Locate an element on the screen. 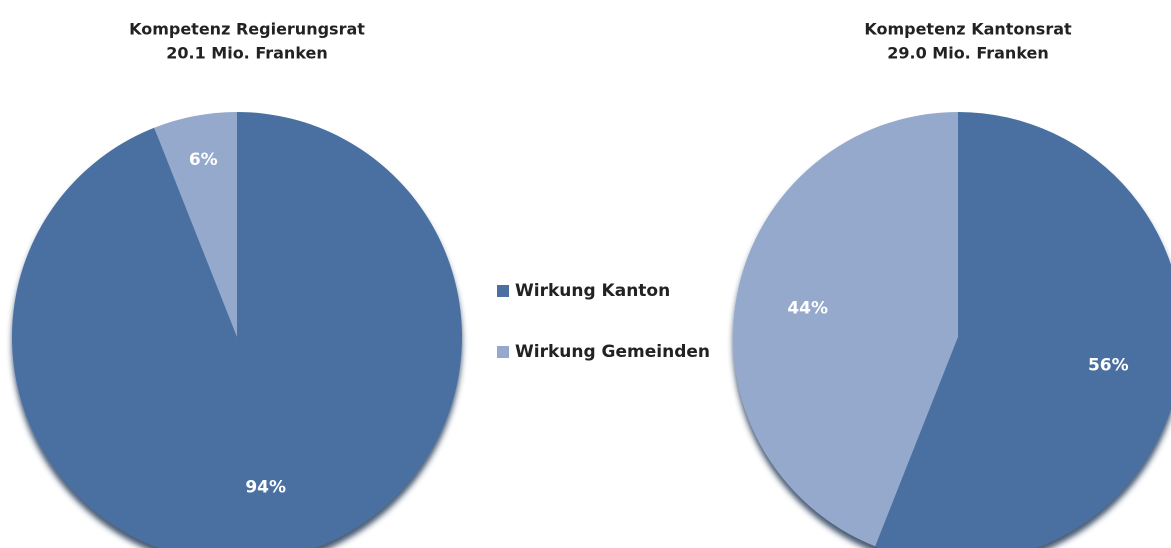  data-label: 94% is located at coordinates (265, 487).